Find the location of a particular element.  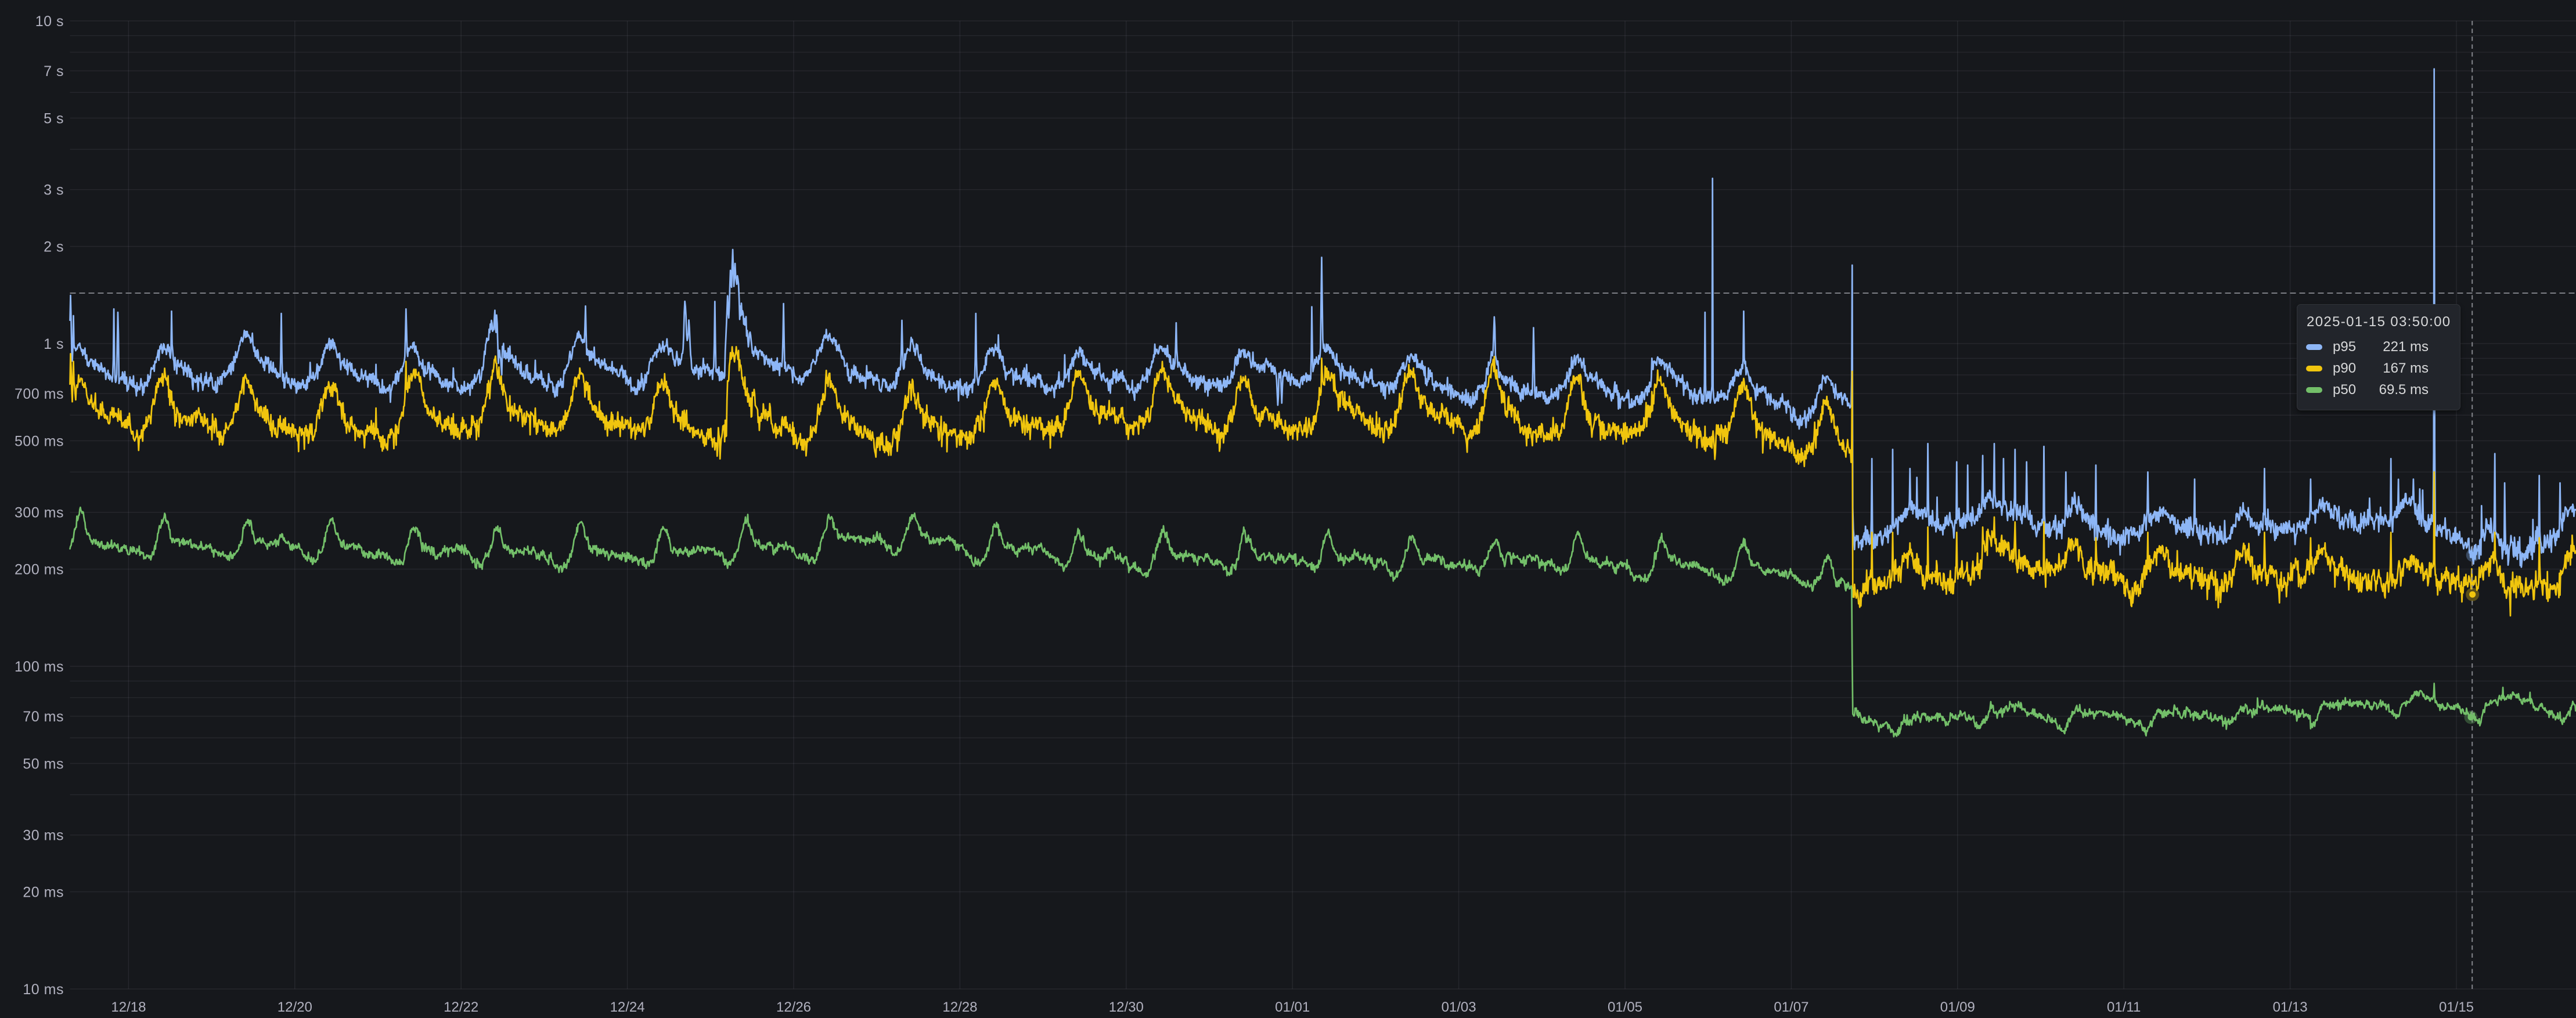

svg-text: 2 s is located at coordinates (54, 247).